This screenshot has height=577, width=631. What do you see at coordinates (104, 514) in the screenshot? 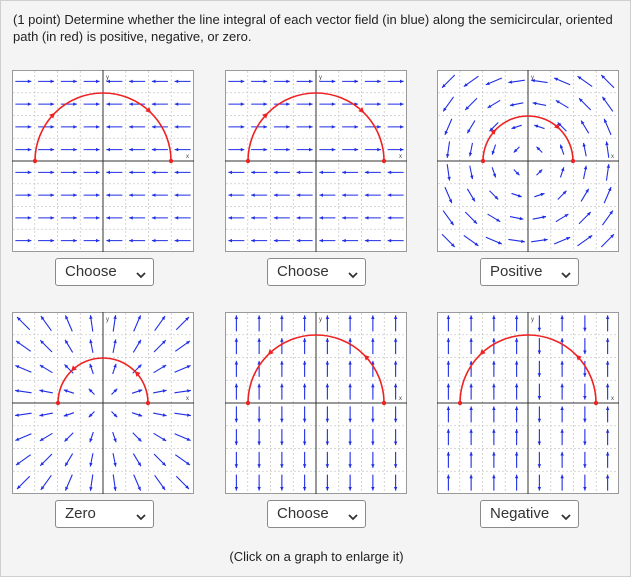
I see `answer-select-4: Zero` at bounding box center [104, 514].